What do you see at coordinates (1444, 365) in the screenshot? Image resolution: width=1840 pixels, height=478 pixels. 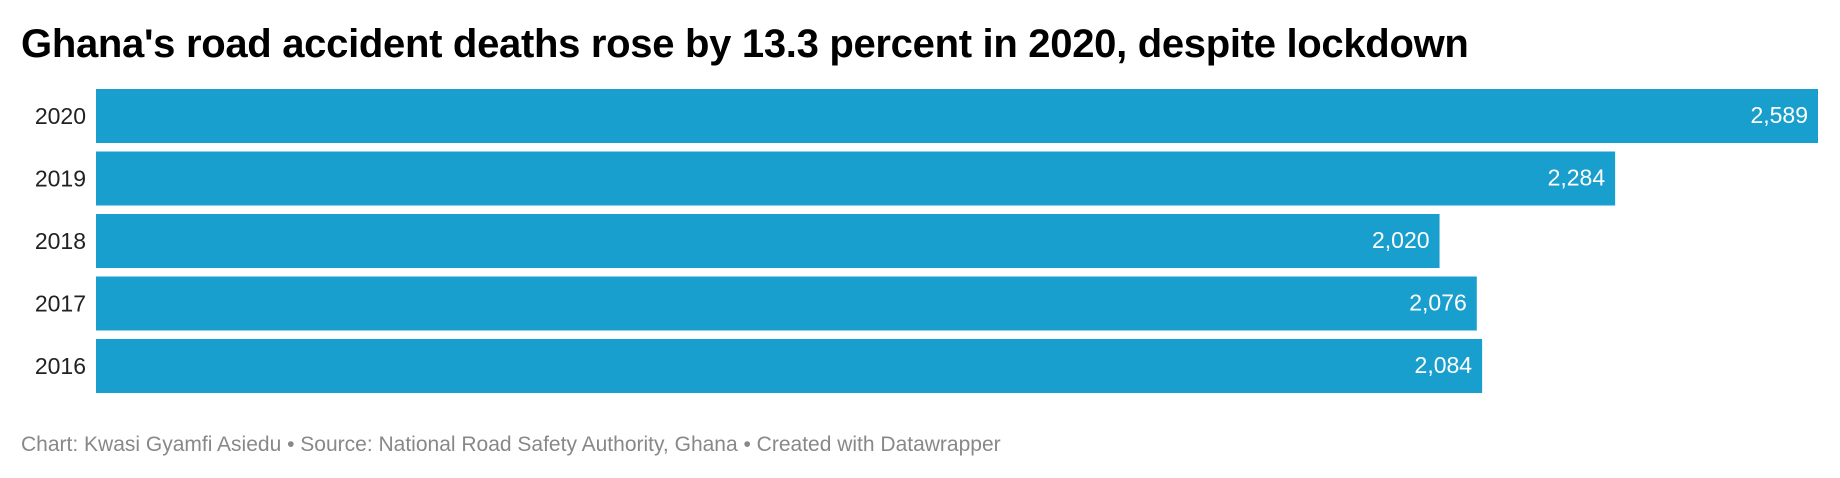 I see `value-label-2016: 2,084` at bounding box center [1444, 365].